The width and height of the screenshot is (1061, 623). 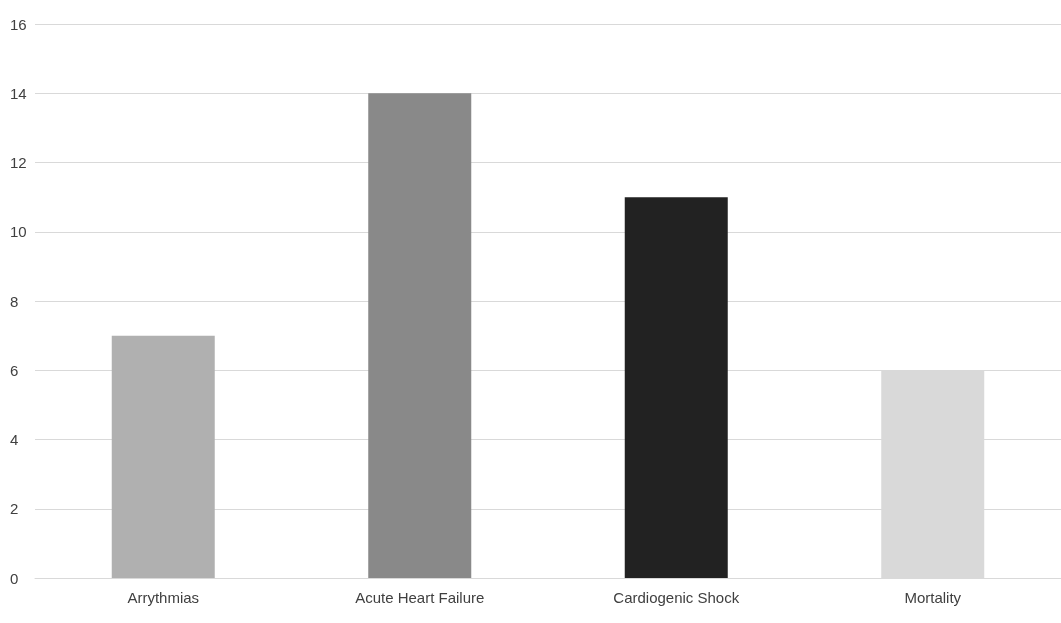 I want to click on x-tick-label: Acute Heart Failure, so click(x=420, y=597).